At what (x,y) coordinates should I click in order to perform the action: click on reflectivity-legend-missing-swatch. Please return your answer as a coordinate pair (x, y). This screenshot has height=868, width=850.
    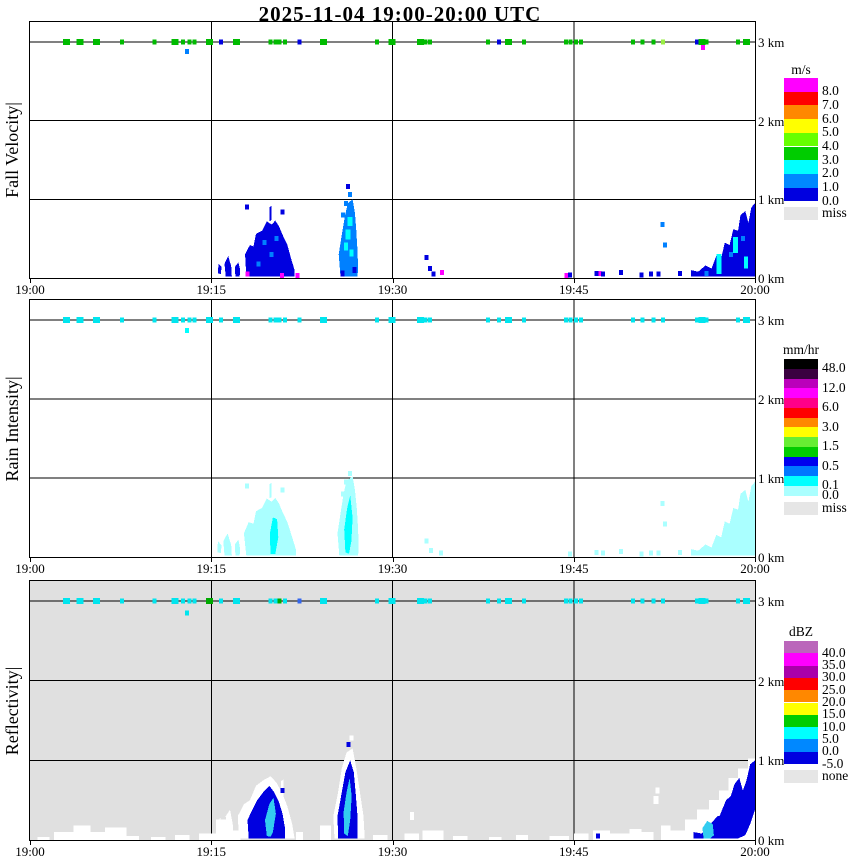
    Looking at the image, I should click on (801, 776).